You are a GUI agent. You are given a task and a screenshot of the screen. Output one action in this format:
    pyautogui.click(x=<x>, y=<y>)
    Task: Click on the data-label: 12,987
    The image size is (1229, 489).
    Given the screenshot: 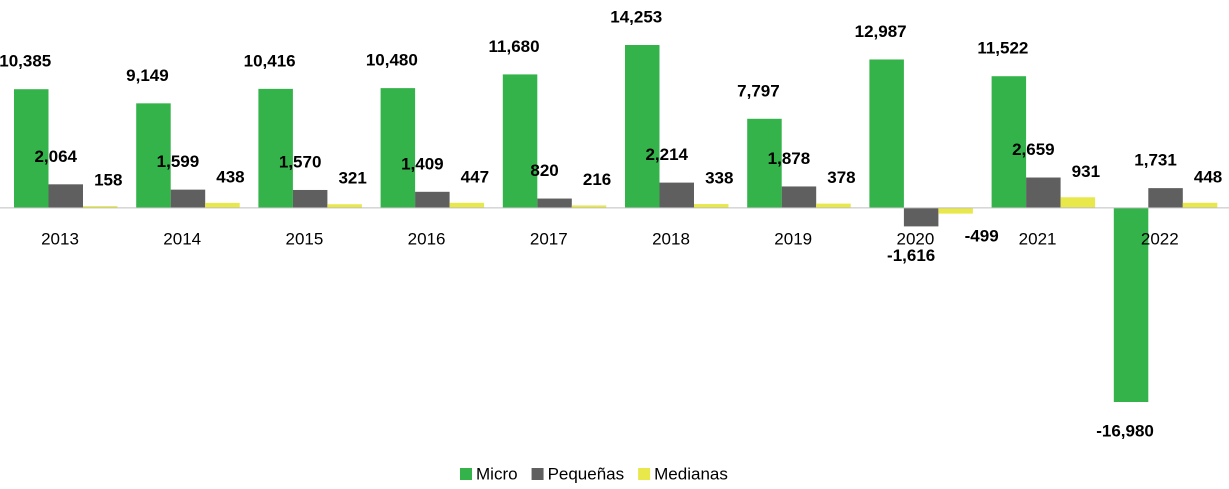 What is the action you would take?
    pyautogui.click(x=881, y=31)
    